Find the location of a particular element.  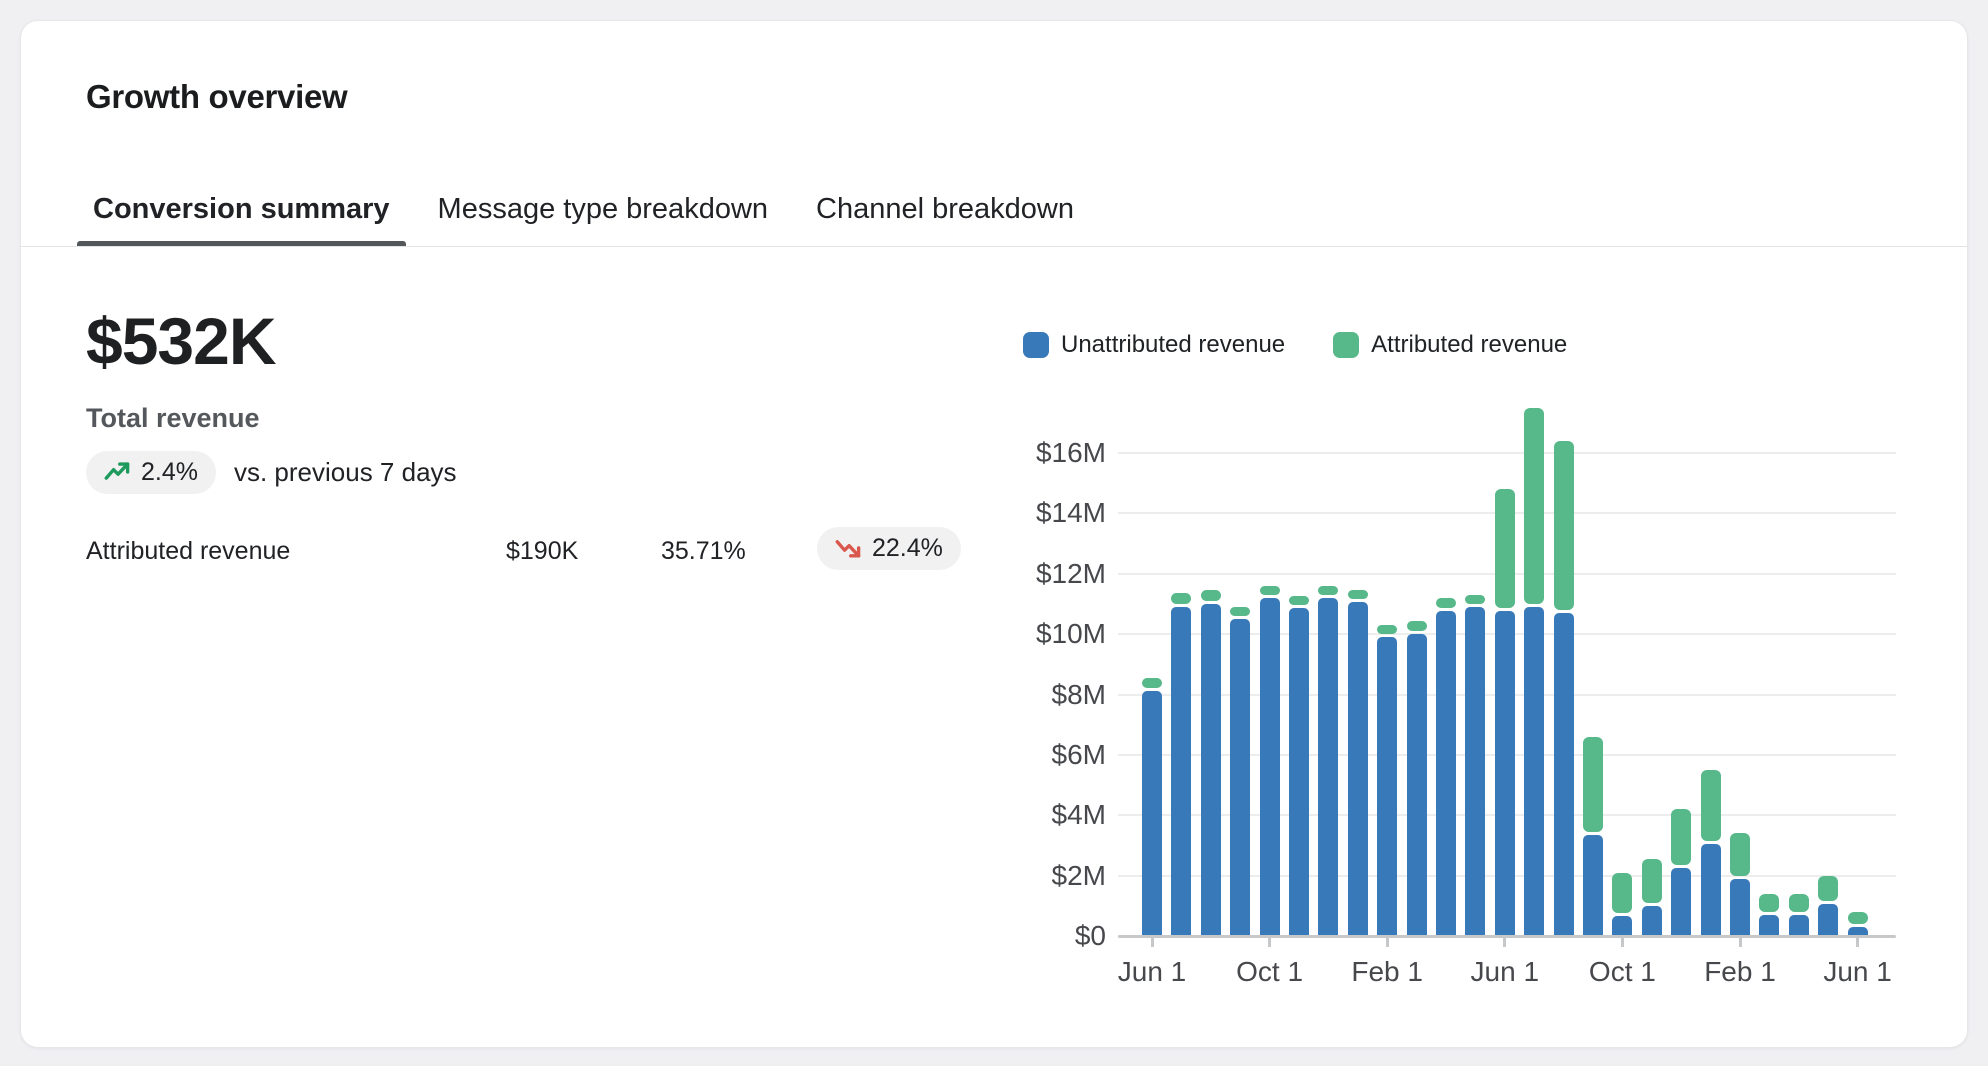

change-badge-down: 22.4% is located at coordinates (889, 548).